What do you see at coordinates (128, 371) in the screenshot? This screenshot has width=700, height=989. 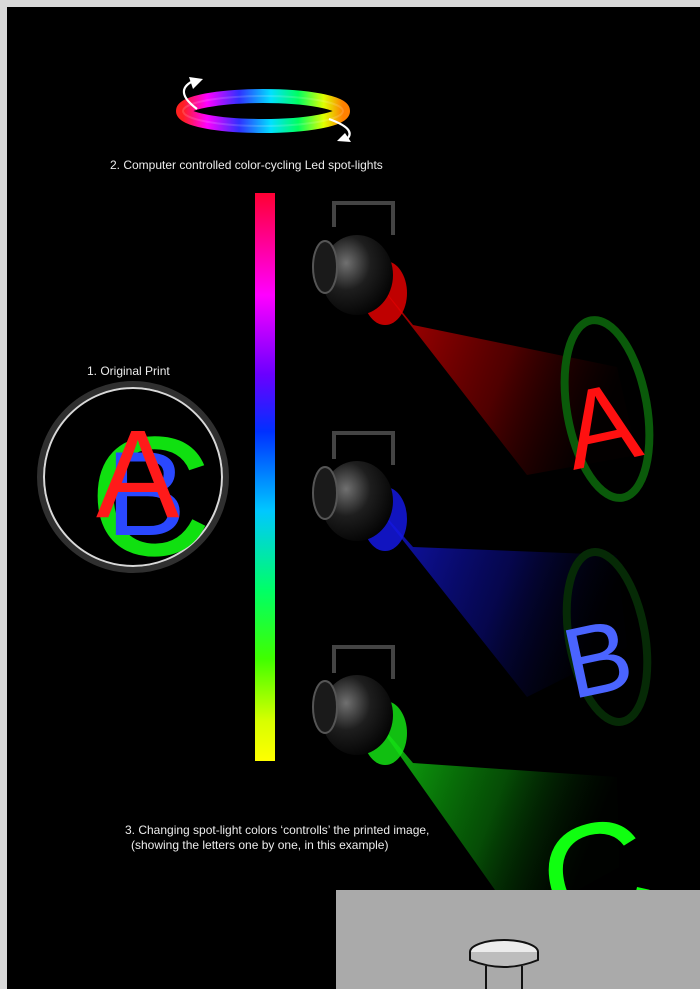 I see `original-print-caption: 1. Original Print` at bounding box center [128, 371].